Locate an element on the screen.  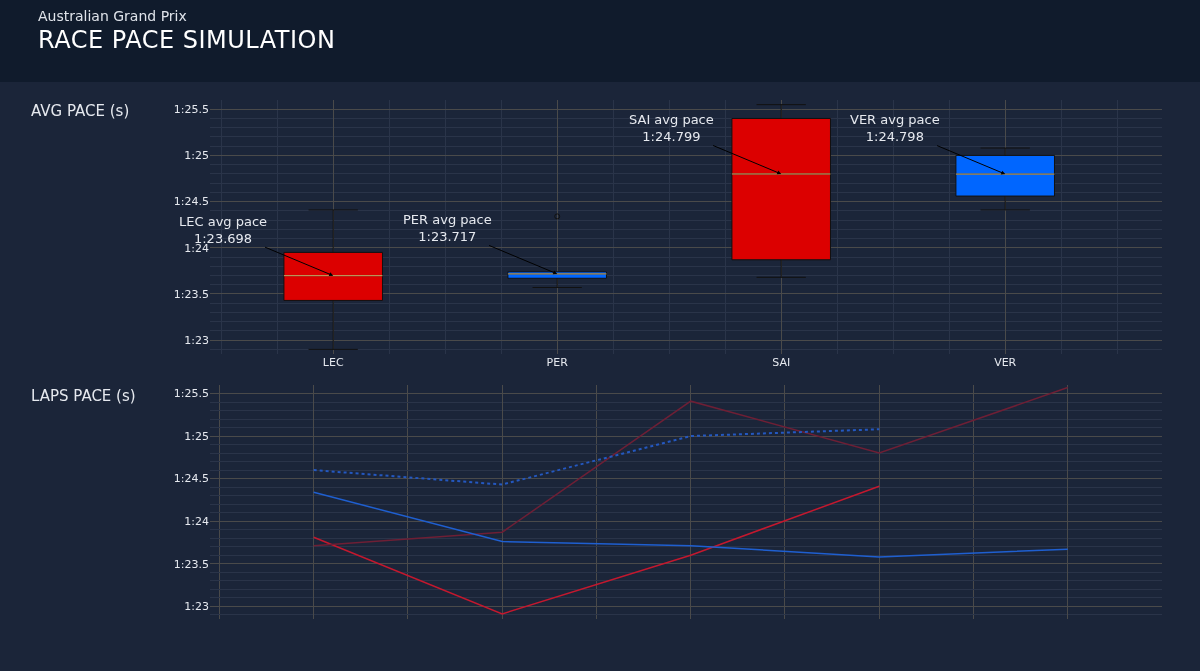
annotation: VER avg pace 1:24.798 is located at coordinates (895, 128).